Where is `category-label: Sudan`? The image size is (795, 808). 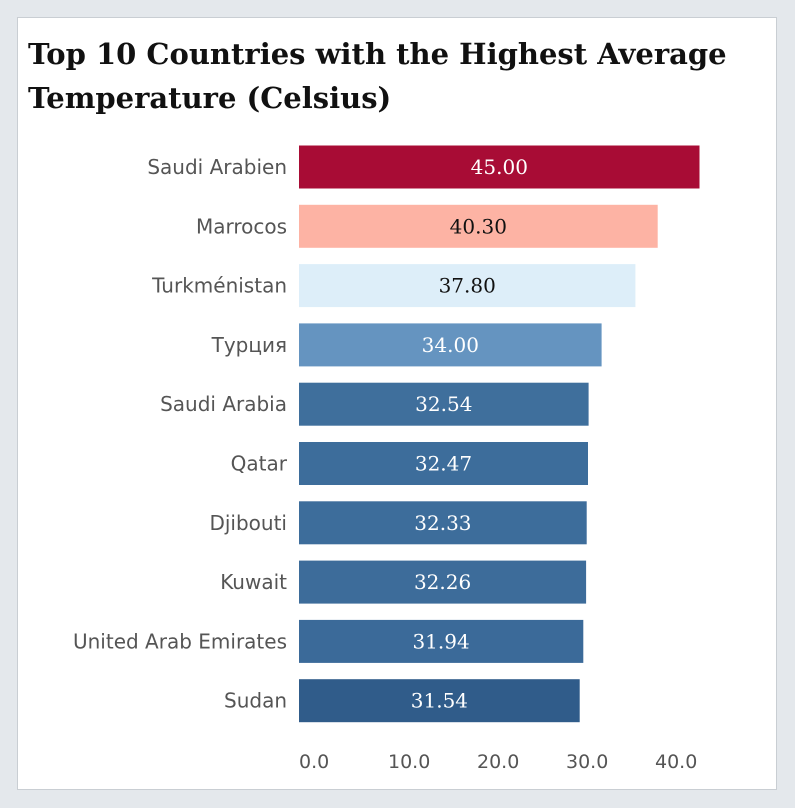 category-label: Sudan is located at coordinates (255, 701).